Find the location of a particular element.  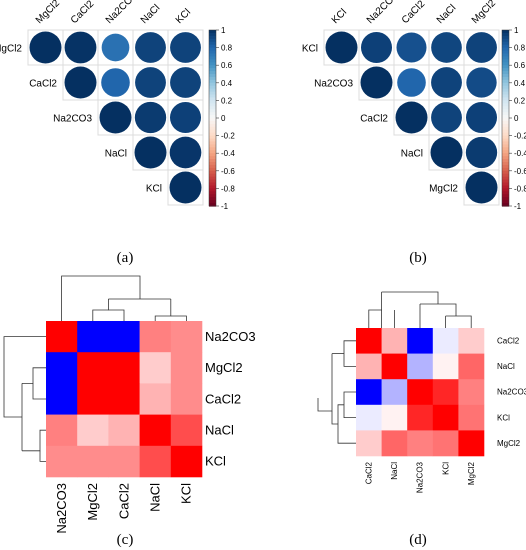

a-colorbar-tick-label: -0.4 is located at coordinates (228, 153).